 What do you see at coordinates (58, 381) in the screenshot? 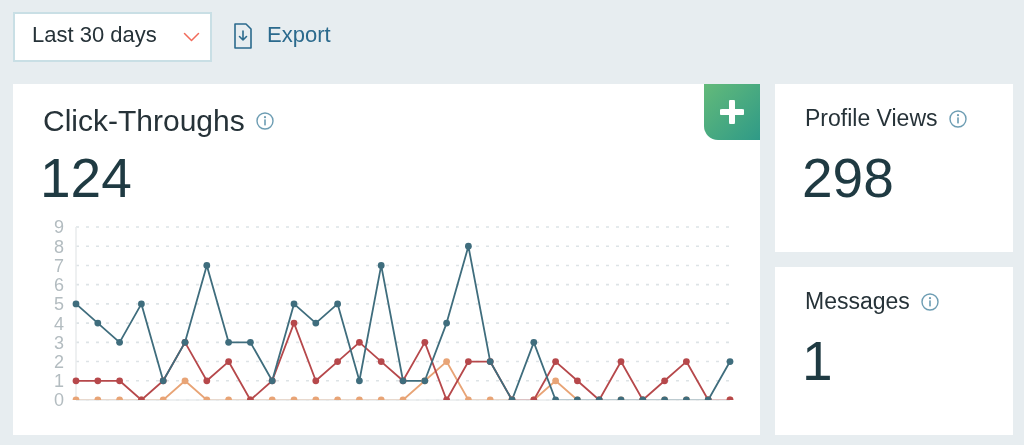
I see `y-tick-label: 1` at bounding box center [58, 381].